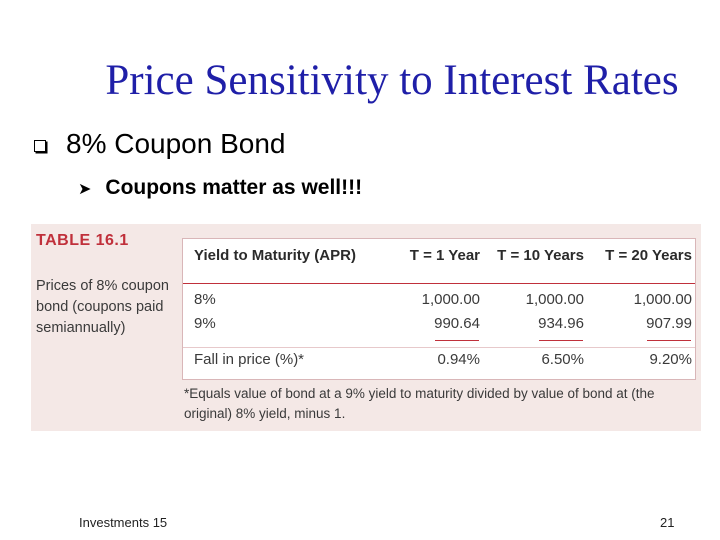  Describe the element at coordinates (669, 323) in the screenshot. I see `table-cell: 907.99` at that location.